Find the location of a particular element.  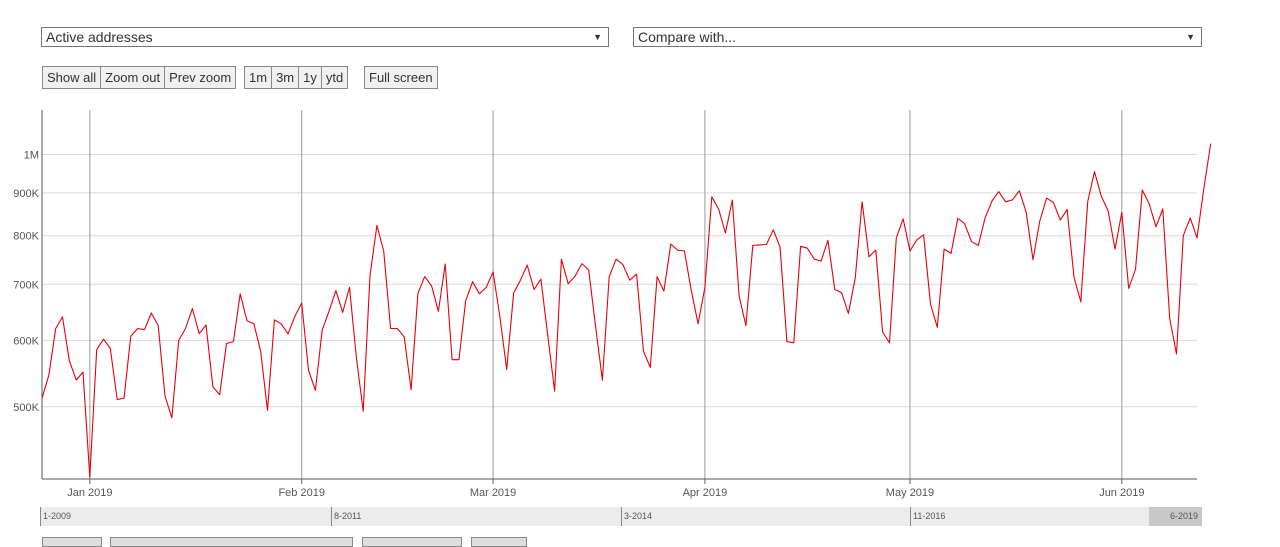

navigator-selection is located at coordinates (1175, 516).